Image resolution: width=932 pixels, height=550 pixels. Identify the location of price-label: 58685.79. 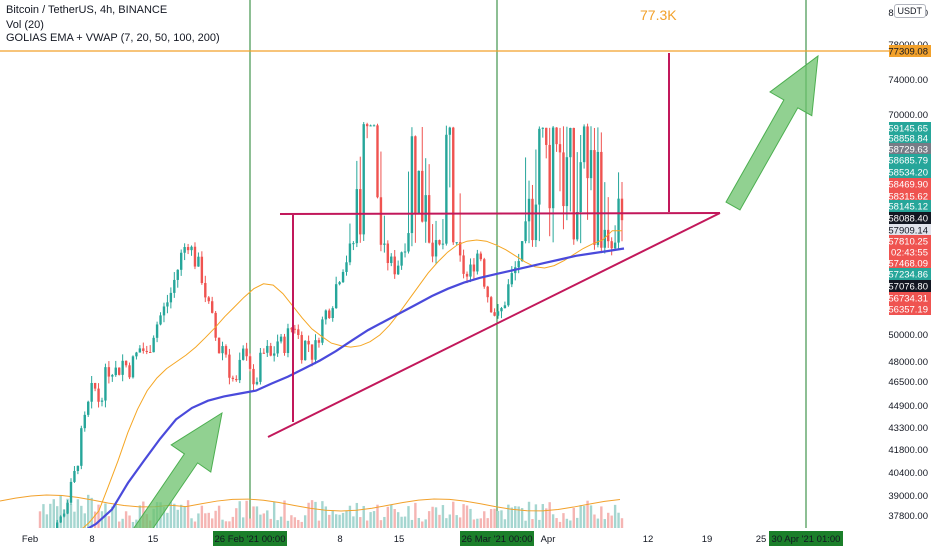
(908, 161).